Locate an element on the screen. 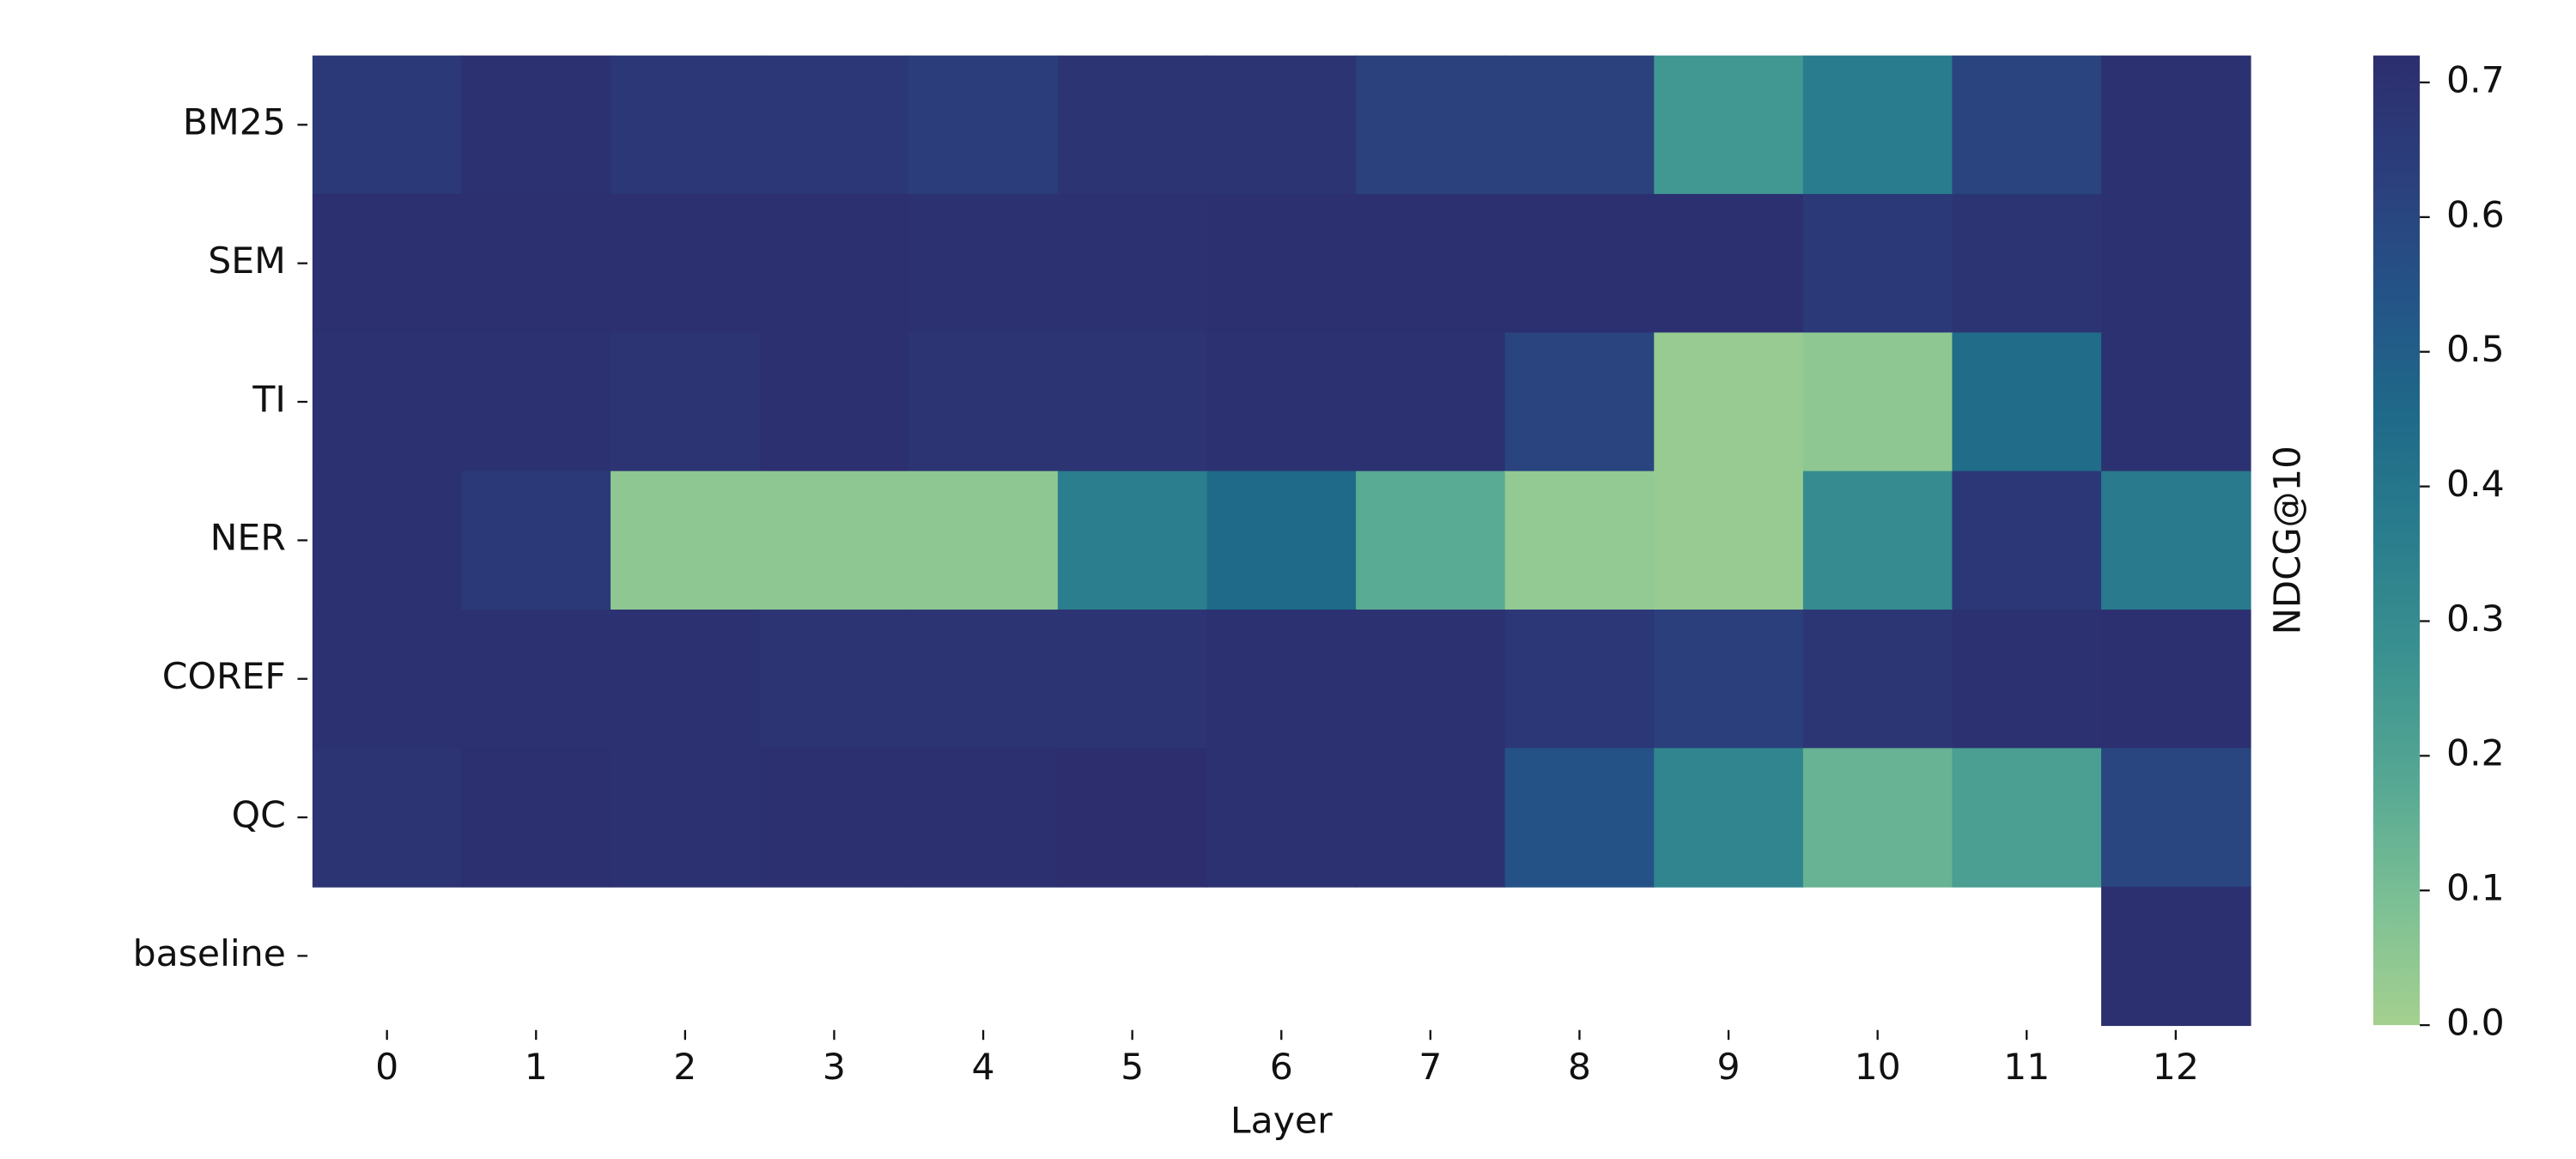 Image resolution: width=2576 pixels, height=1159 pixels. x-tick-label: 1 is located at coordinates (536, 1067).